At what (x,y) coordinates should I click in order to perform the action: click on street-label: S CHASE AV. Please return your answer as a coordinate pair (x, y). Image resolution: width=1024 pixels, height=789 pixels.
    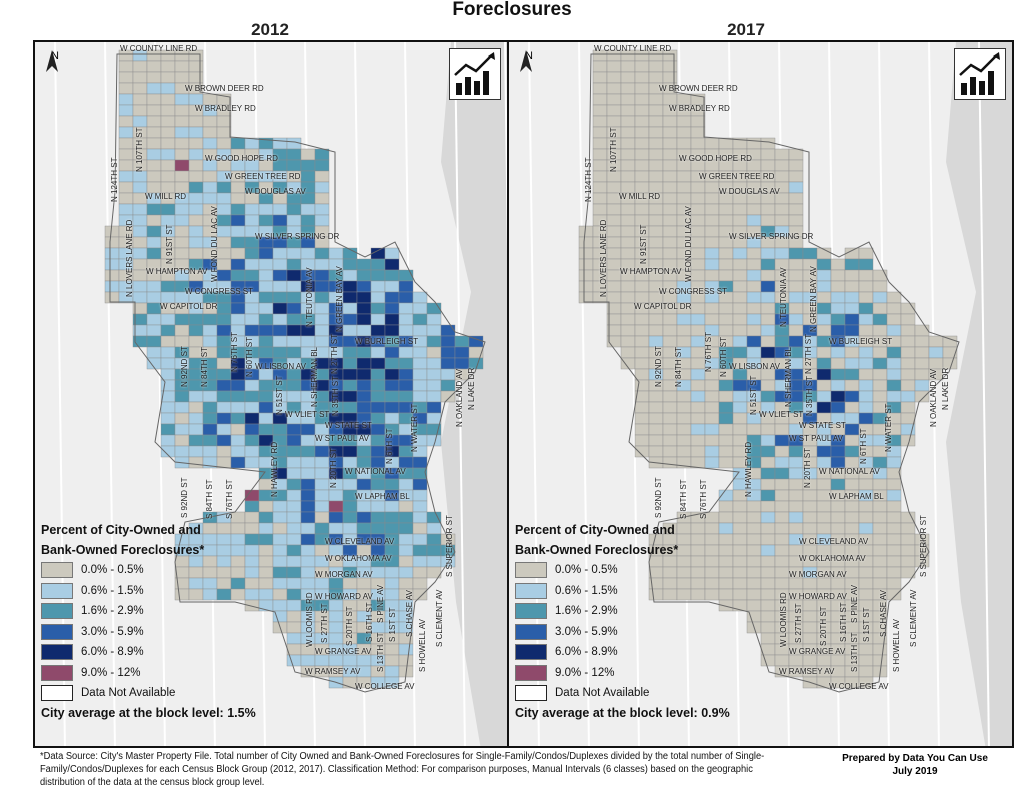
    Looking at the image, I should click on (409, 613).